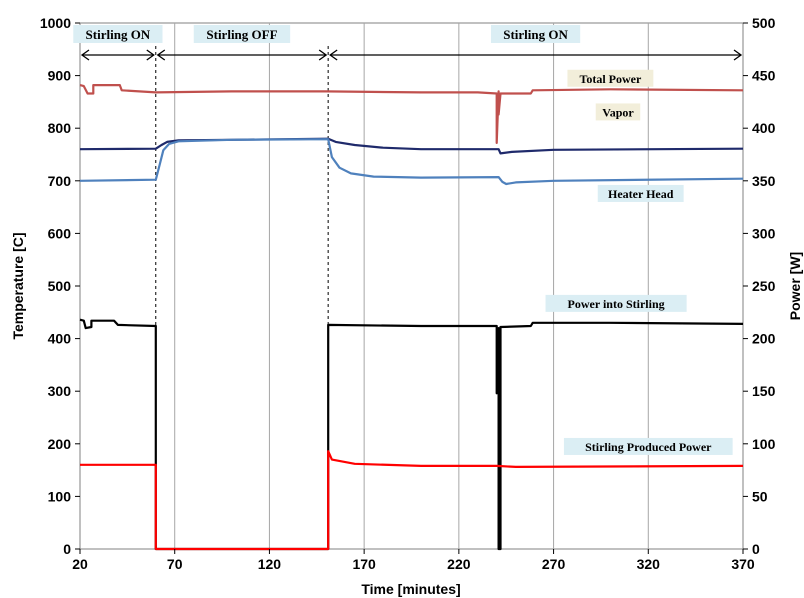  Describe the element at coordinates (270, 564) in the screenshot. I see `x-tick-label: 120` at that location.